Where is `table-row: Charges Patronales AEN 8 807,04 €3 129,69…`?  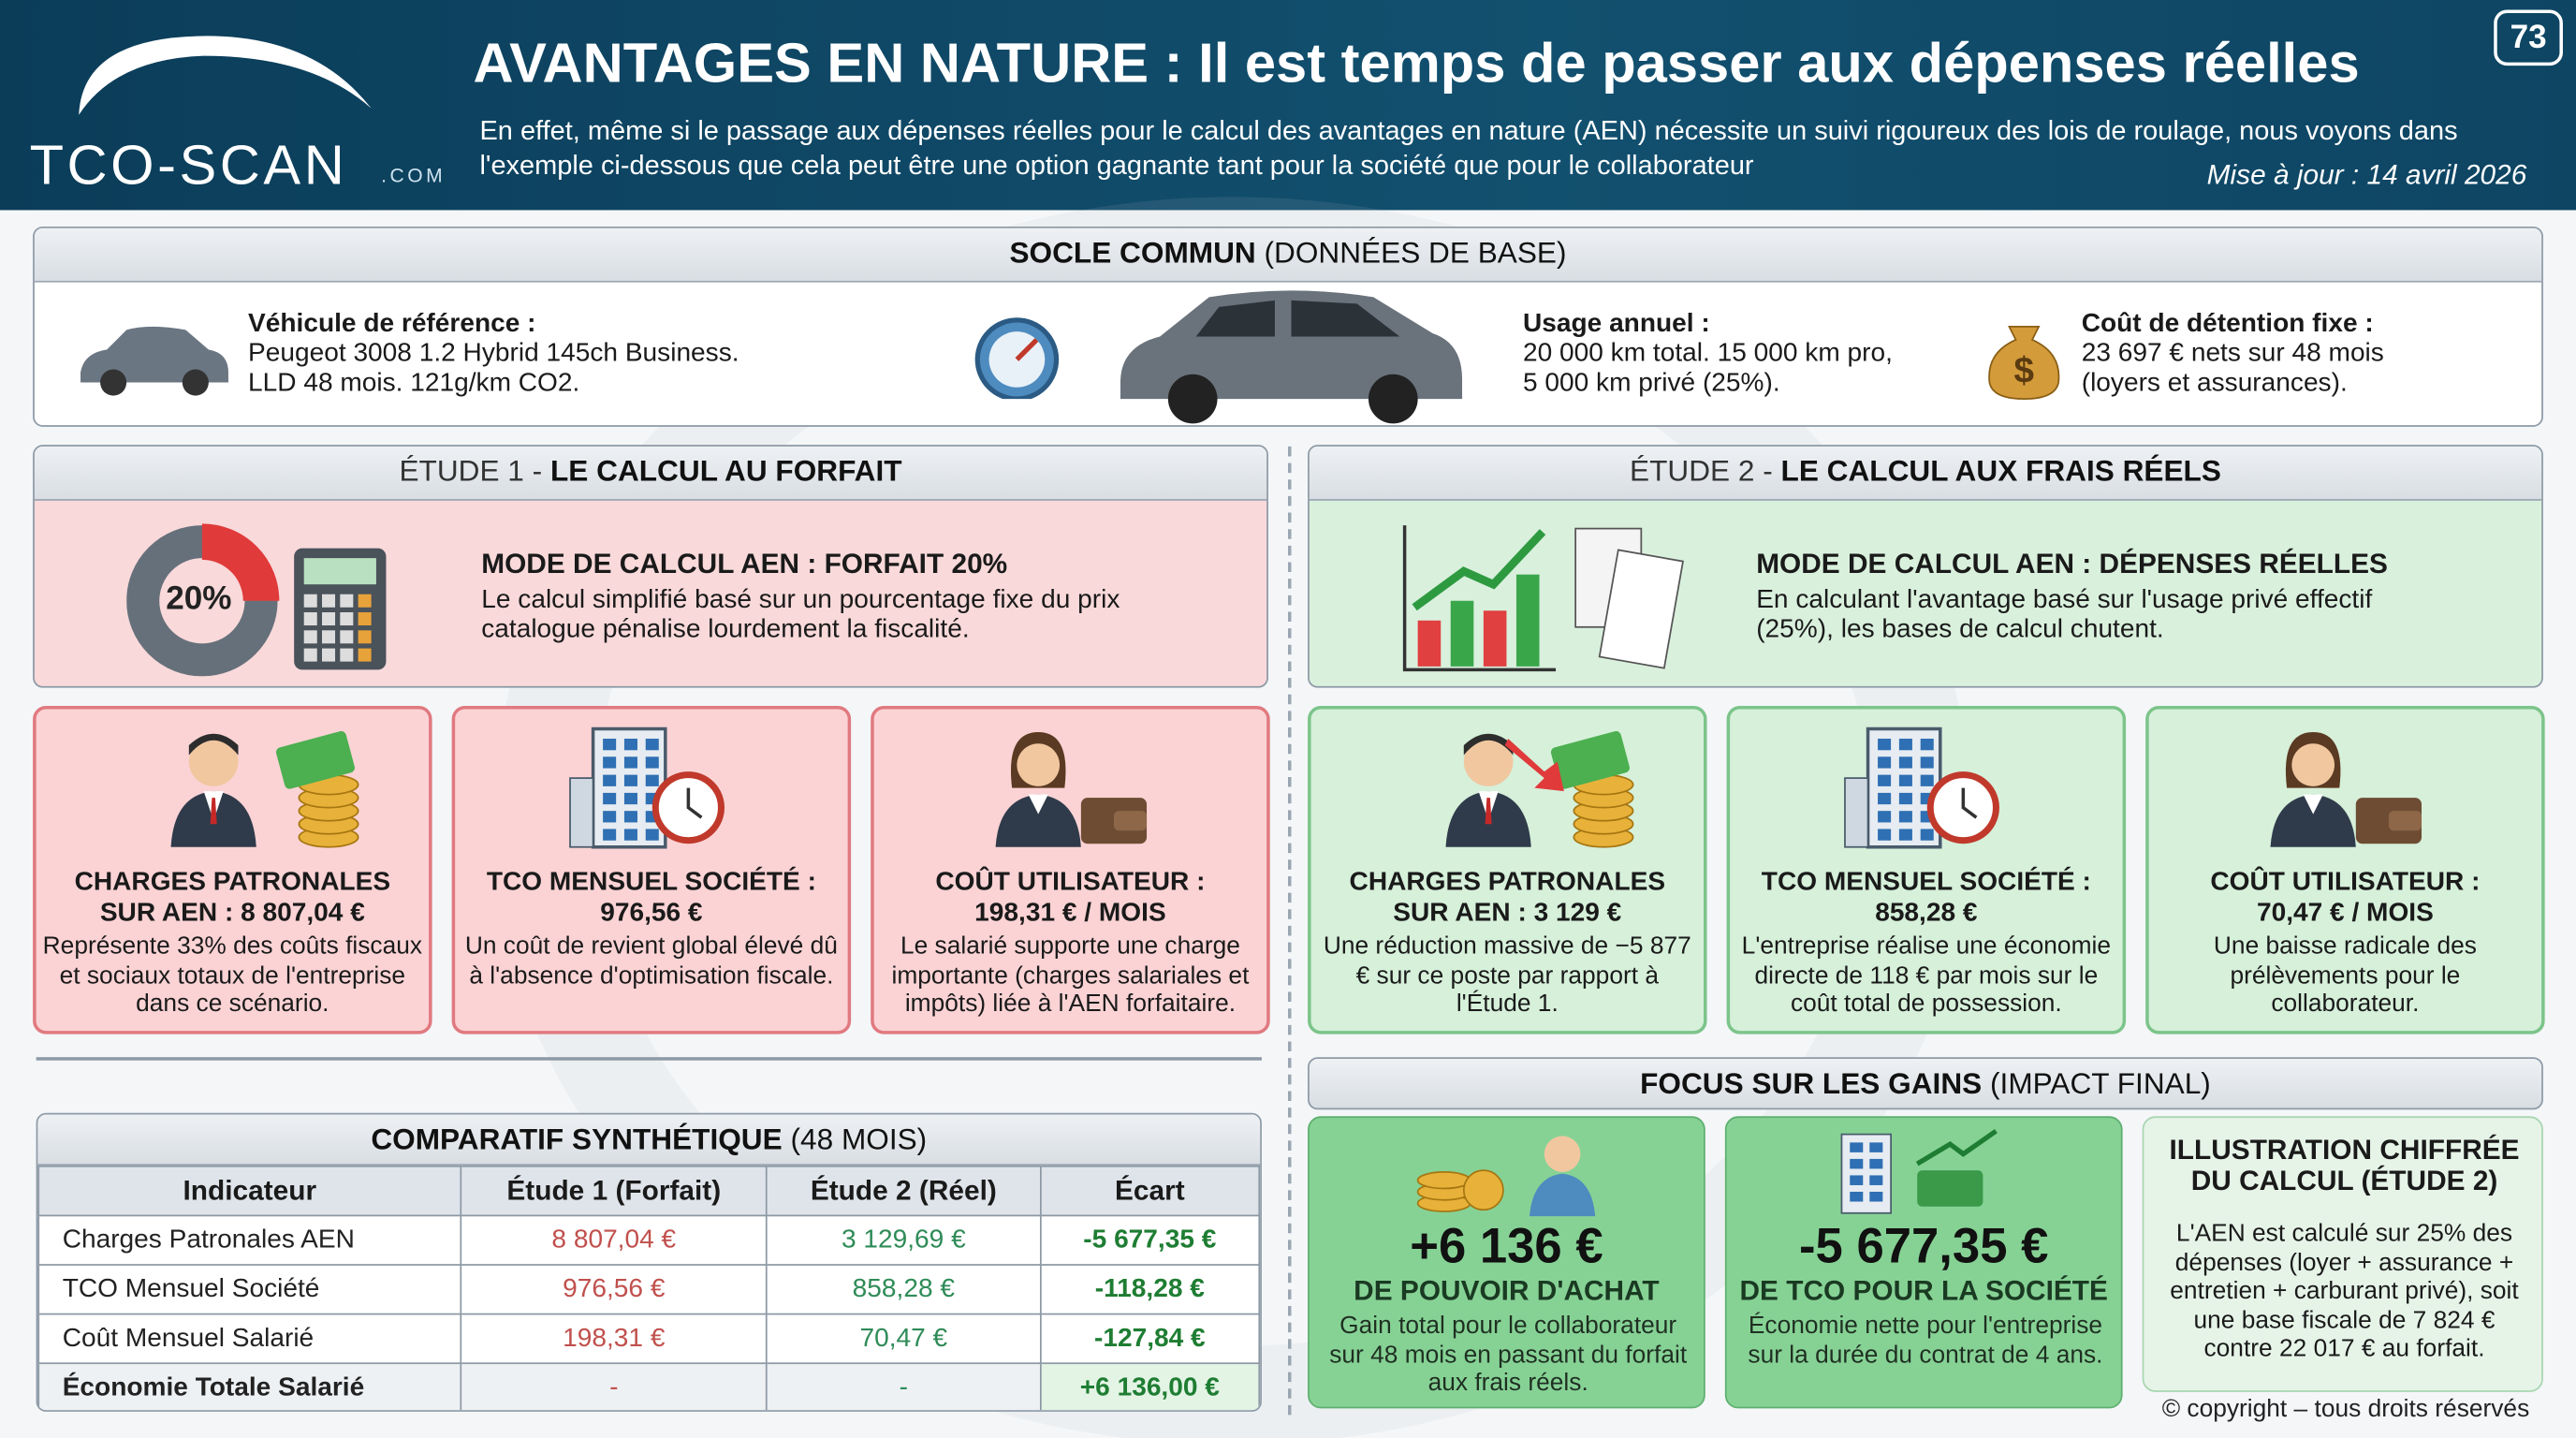
table-row: Charges Patronales AEN 8 807,04 €3 129,69… is located at coordinates (649, 1240).